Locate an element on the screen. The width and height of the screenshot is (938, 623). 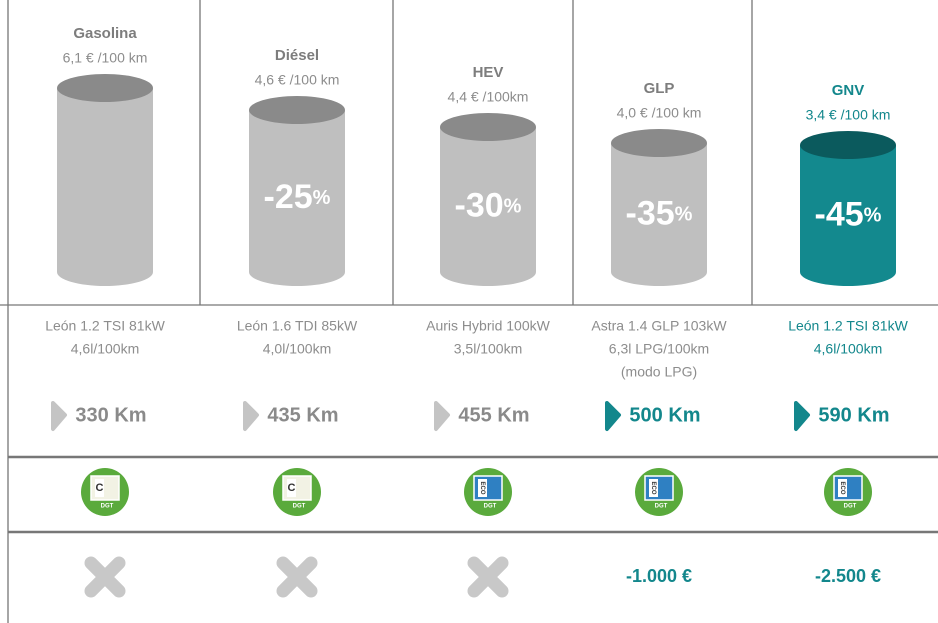
fuel-name: GNV is located at coordinates (848, 90).